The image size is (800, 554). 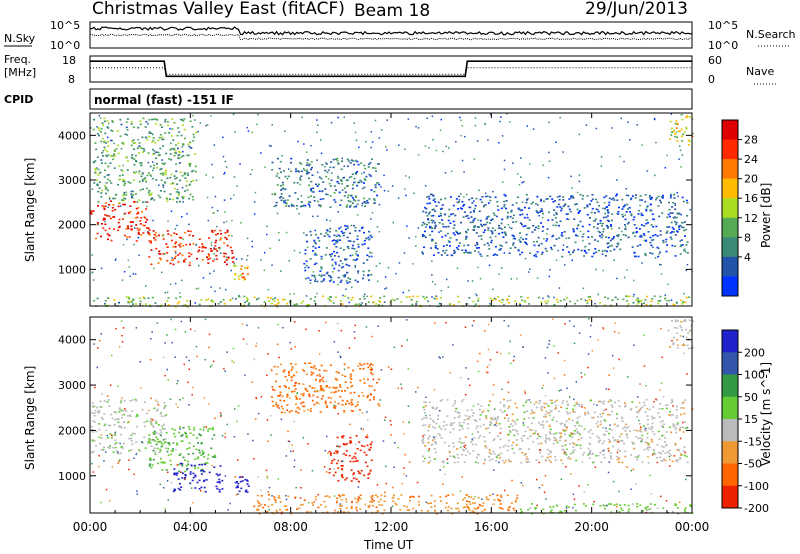 What do you see at coordinates (715, 60) in the screenshot?
I see `nave-tick-top: 60` at bounding box center [715, 60].